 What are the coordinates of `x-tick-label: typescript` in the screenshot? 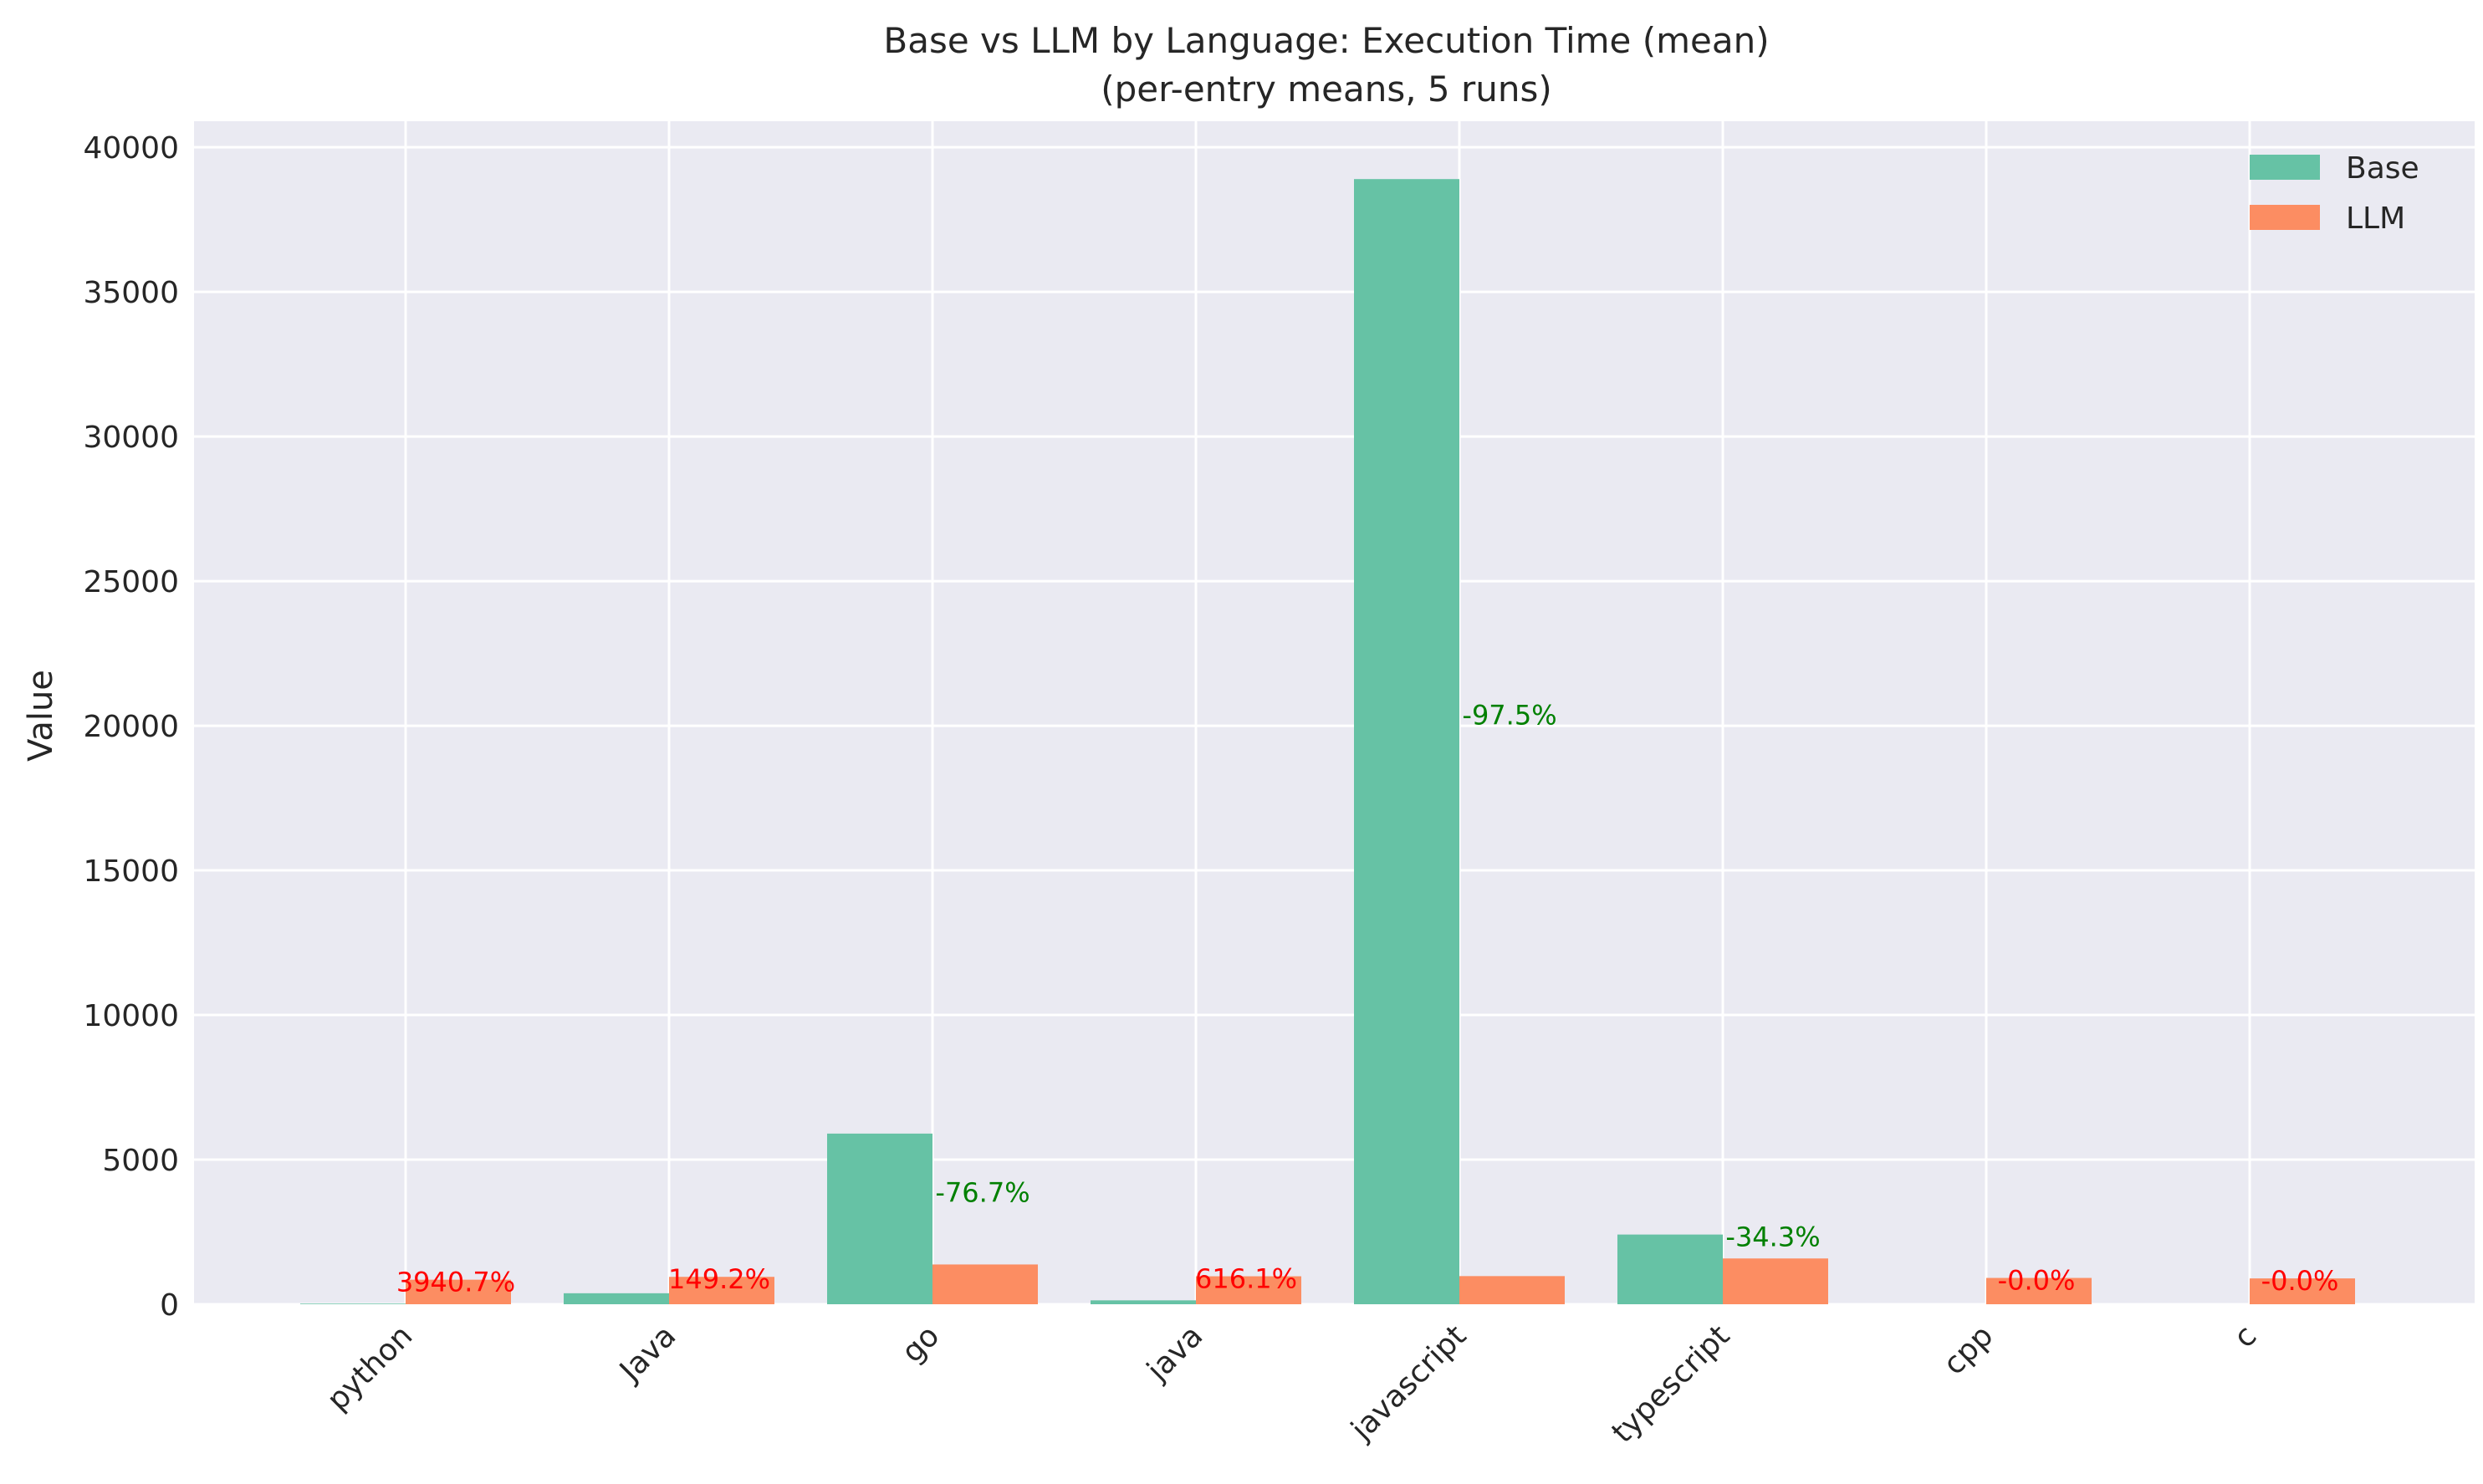 It's located at (1671, 1384).